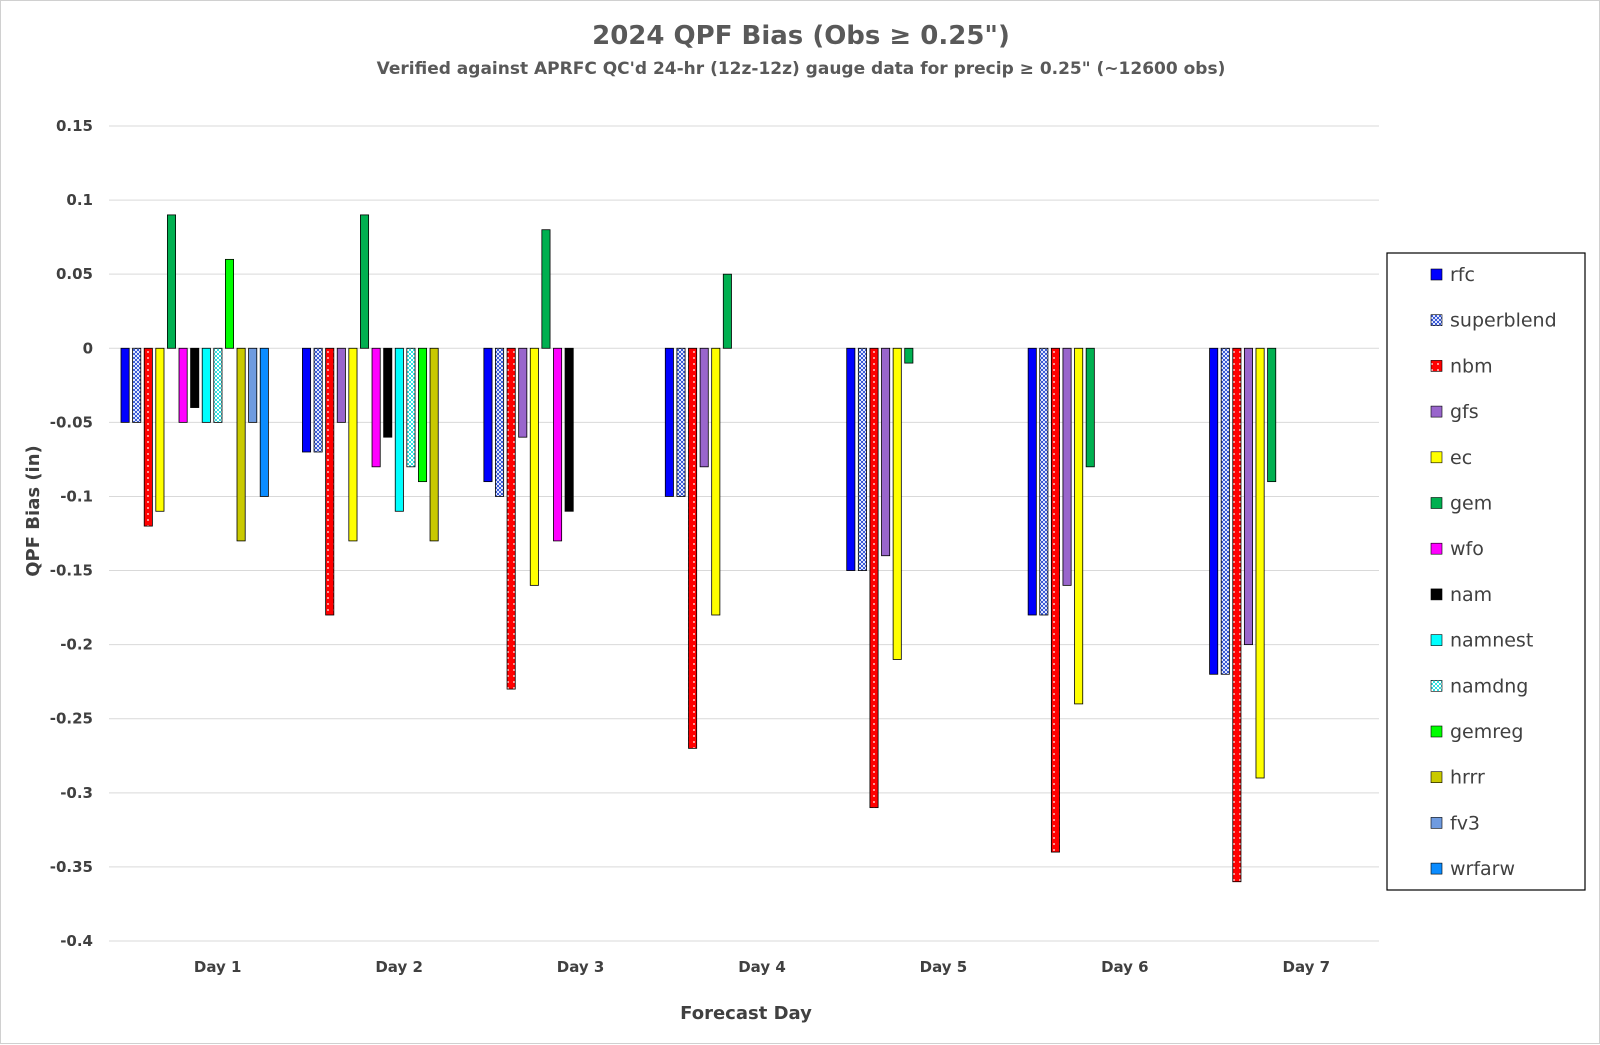 This screenshot has height=1045, width=1600. I want to click on y-tick-label: -0.15, so click(71, 571).